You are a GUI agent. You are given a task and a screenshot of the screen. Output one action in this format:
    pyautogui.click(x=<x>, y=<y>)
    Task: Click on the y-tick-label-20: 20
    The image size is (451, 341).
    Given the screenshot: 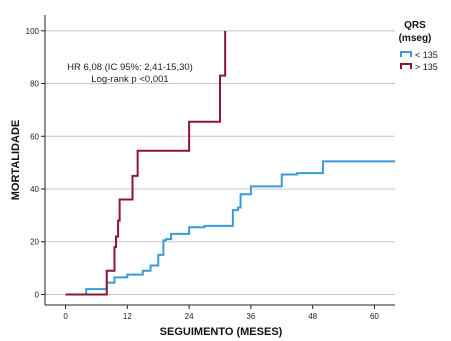 What is the action you would take?
    pyautogui.click(x=34, y=242)
    